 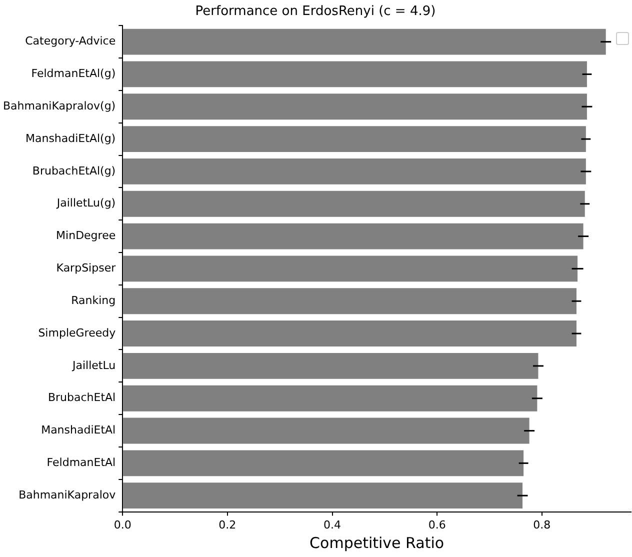 I want to click on y-tick-label: BrubachEtAl, so click(x=82, y=397).